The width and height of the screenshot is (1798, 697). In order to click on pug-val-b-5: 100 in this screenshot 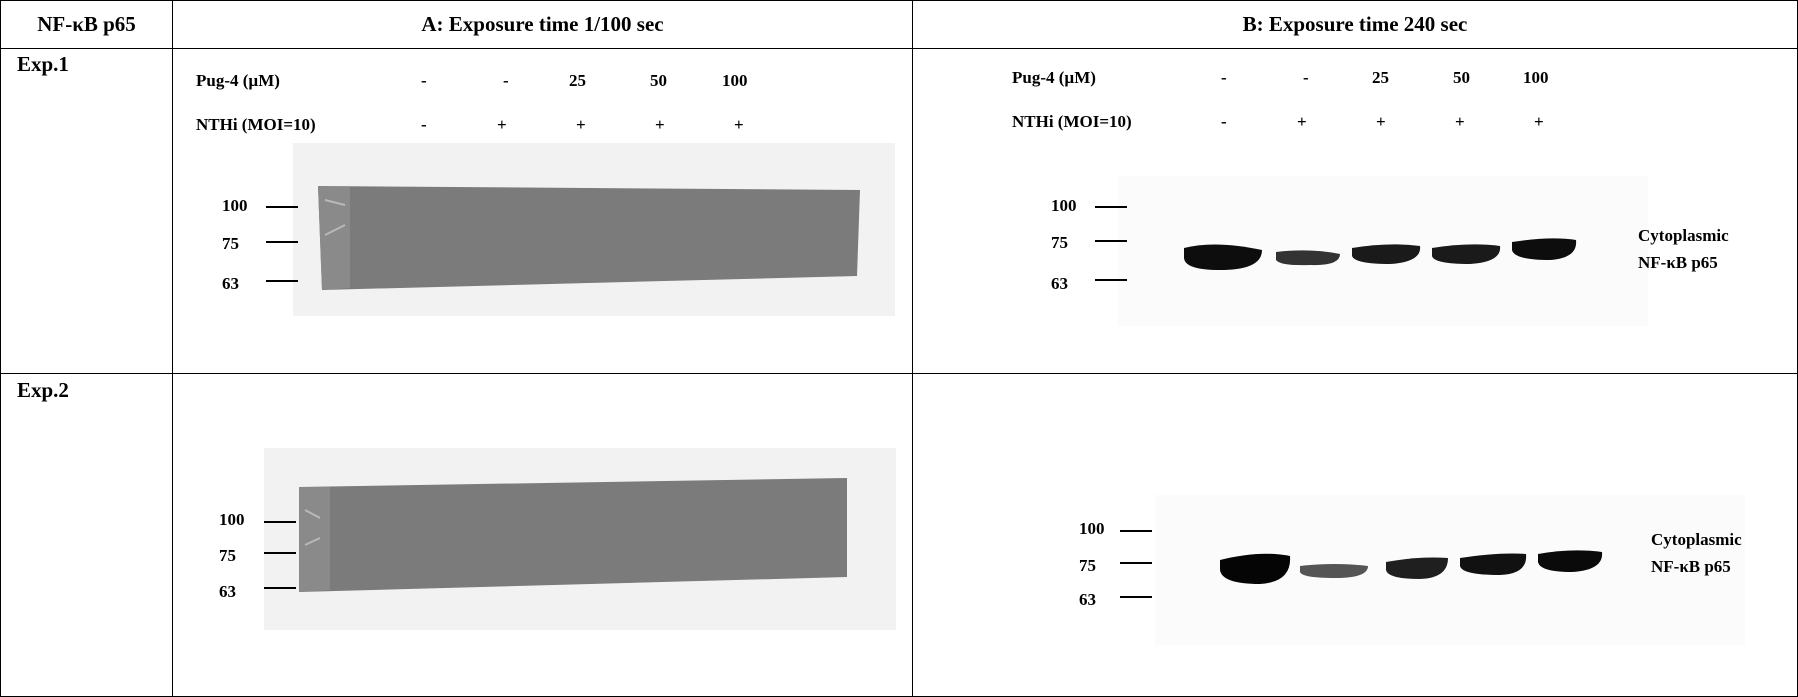, I will do `click(1536, 77)`.